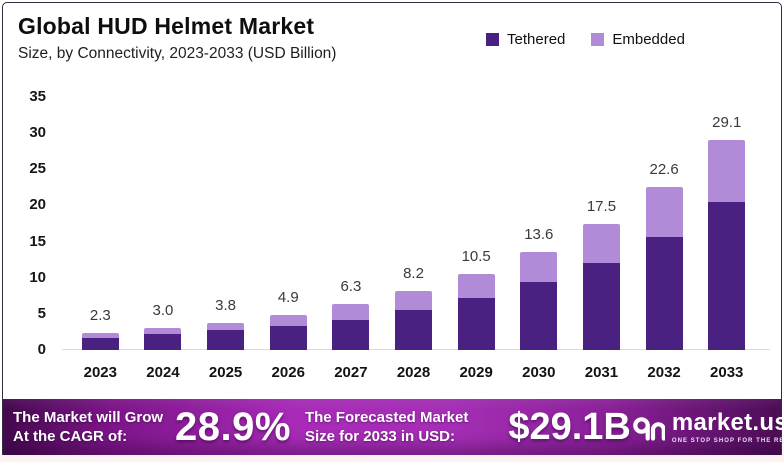  I want to click on legend-item-tethered: Tethered, so click(525, 39).